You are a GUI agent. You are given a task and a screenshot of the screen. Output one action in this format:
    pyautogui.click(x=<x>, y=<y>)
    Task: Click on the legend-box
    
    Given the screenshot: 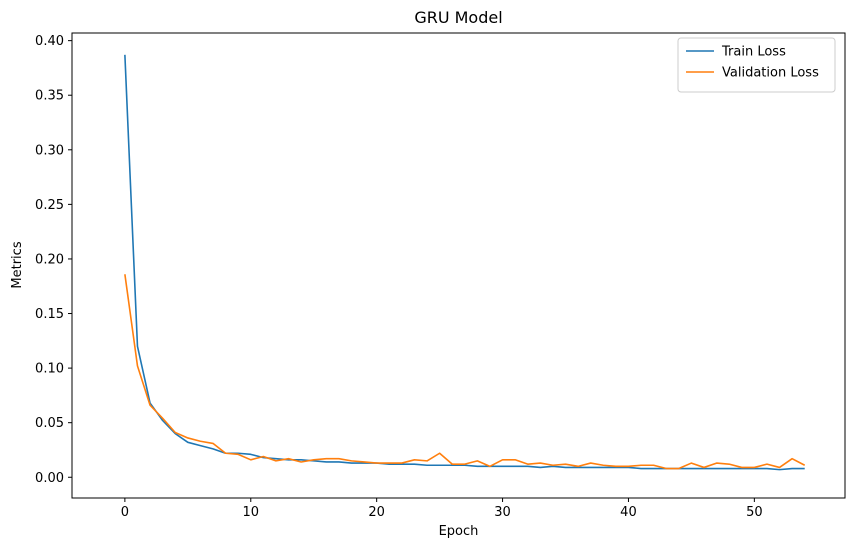 What is the action you would take?
    pyautogui.click(x=756, y=65)
    